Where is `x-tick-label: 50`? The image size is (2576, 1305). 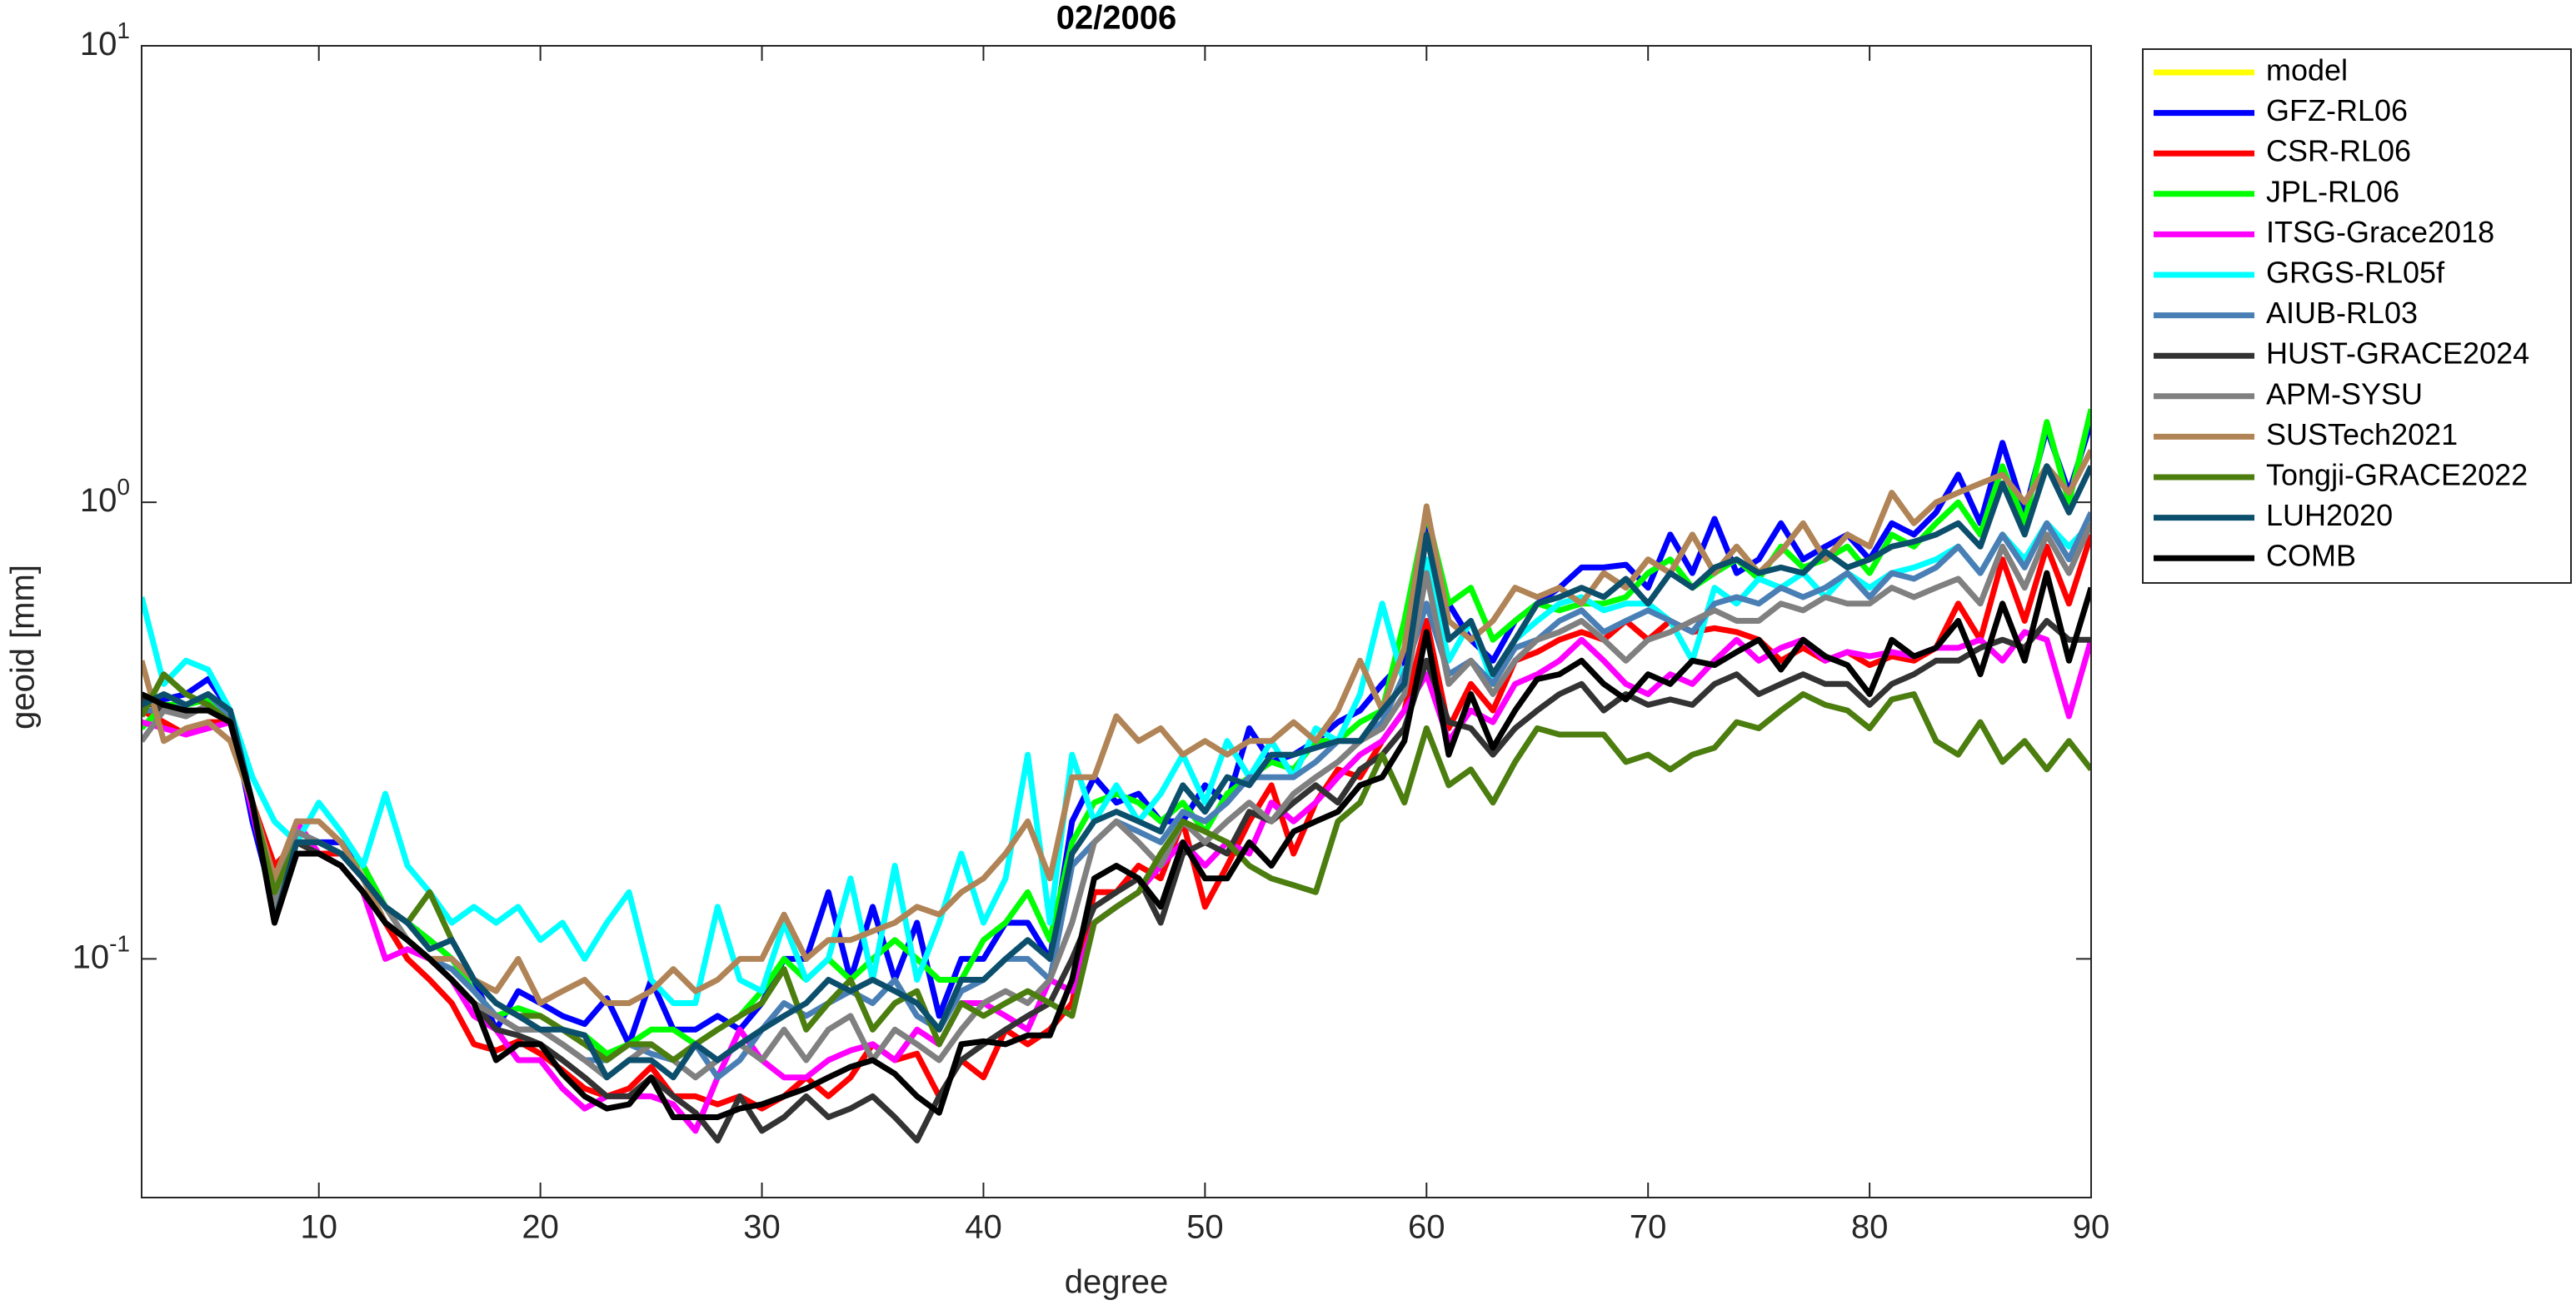 x-tick-label: 50 is located at coordinates (1205, 1227).